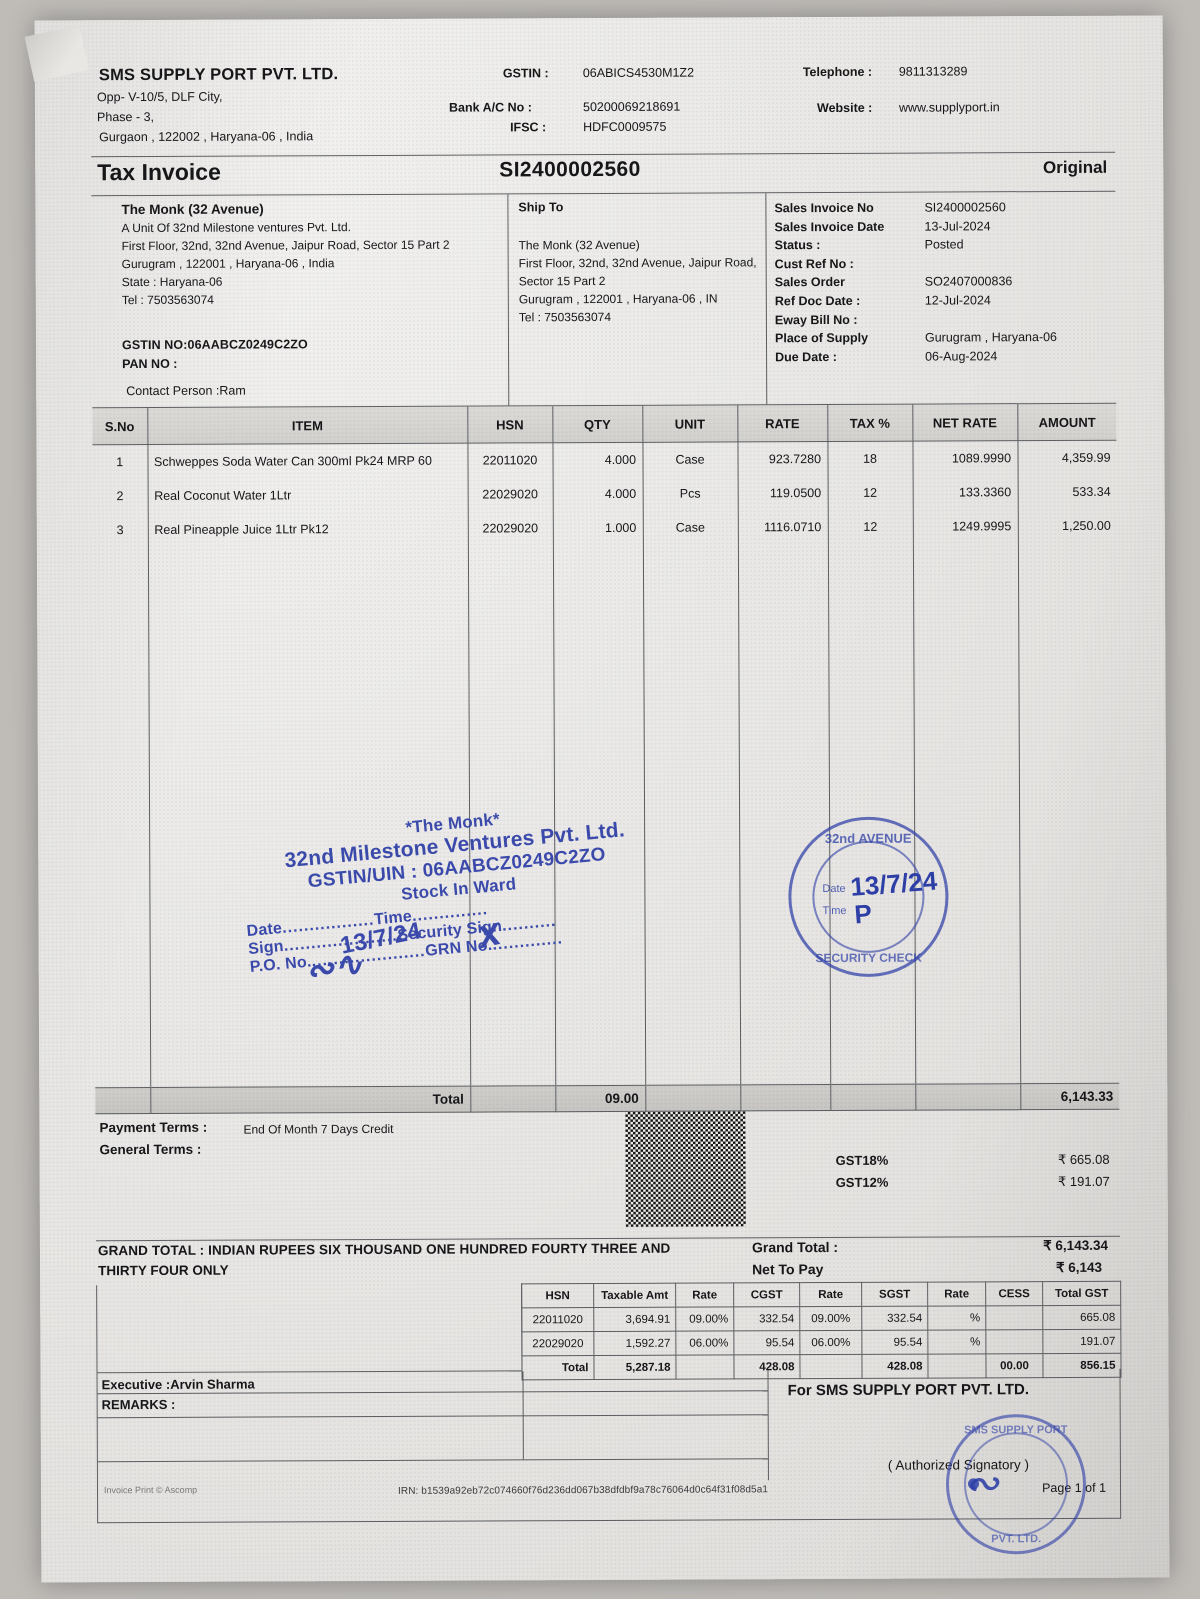 The width and height of the screenshot is (1200, 1599). Describe the element at coordinates (916, 245) in the screenshot. I see `invoice-meta-row: Status : Posted` at that location.